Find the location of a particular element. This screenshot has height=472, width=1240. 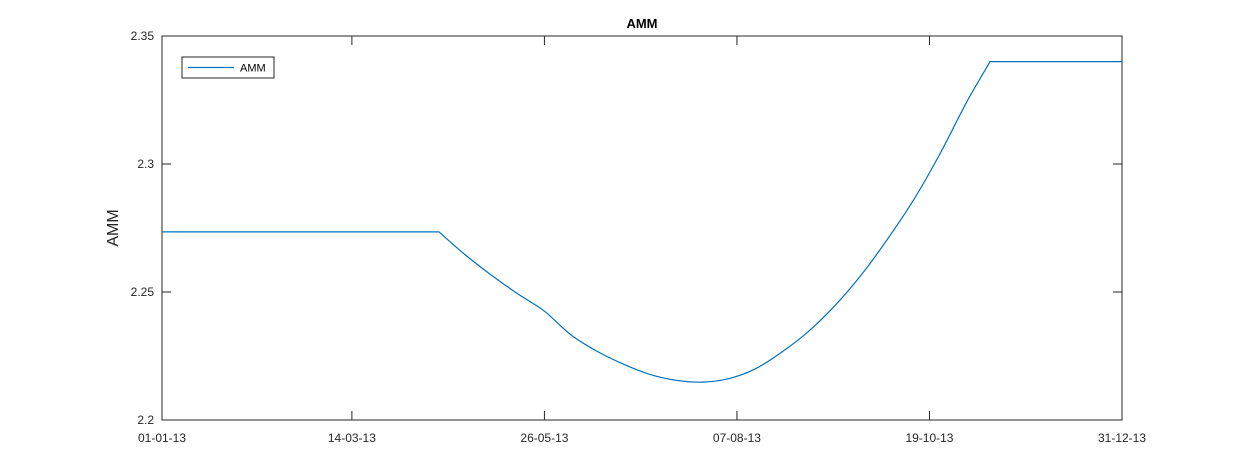

legend: AMM is located at coordinates (228, 67).